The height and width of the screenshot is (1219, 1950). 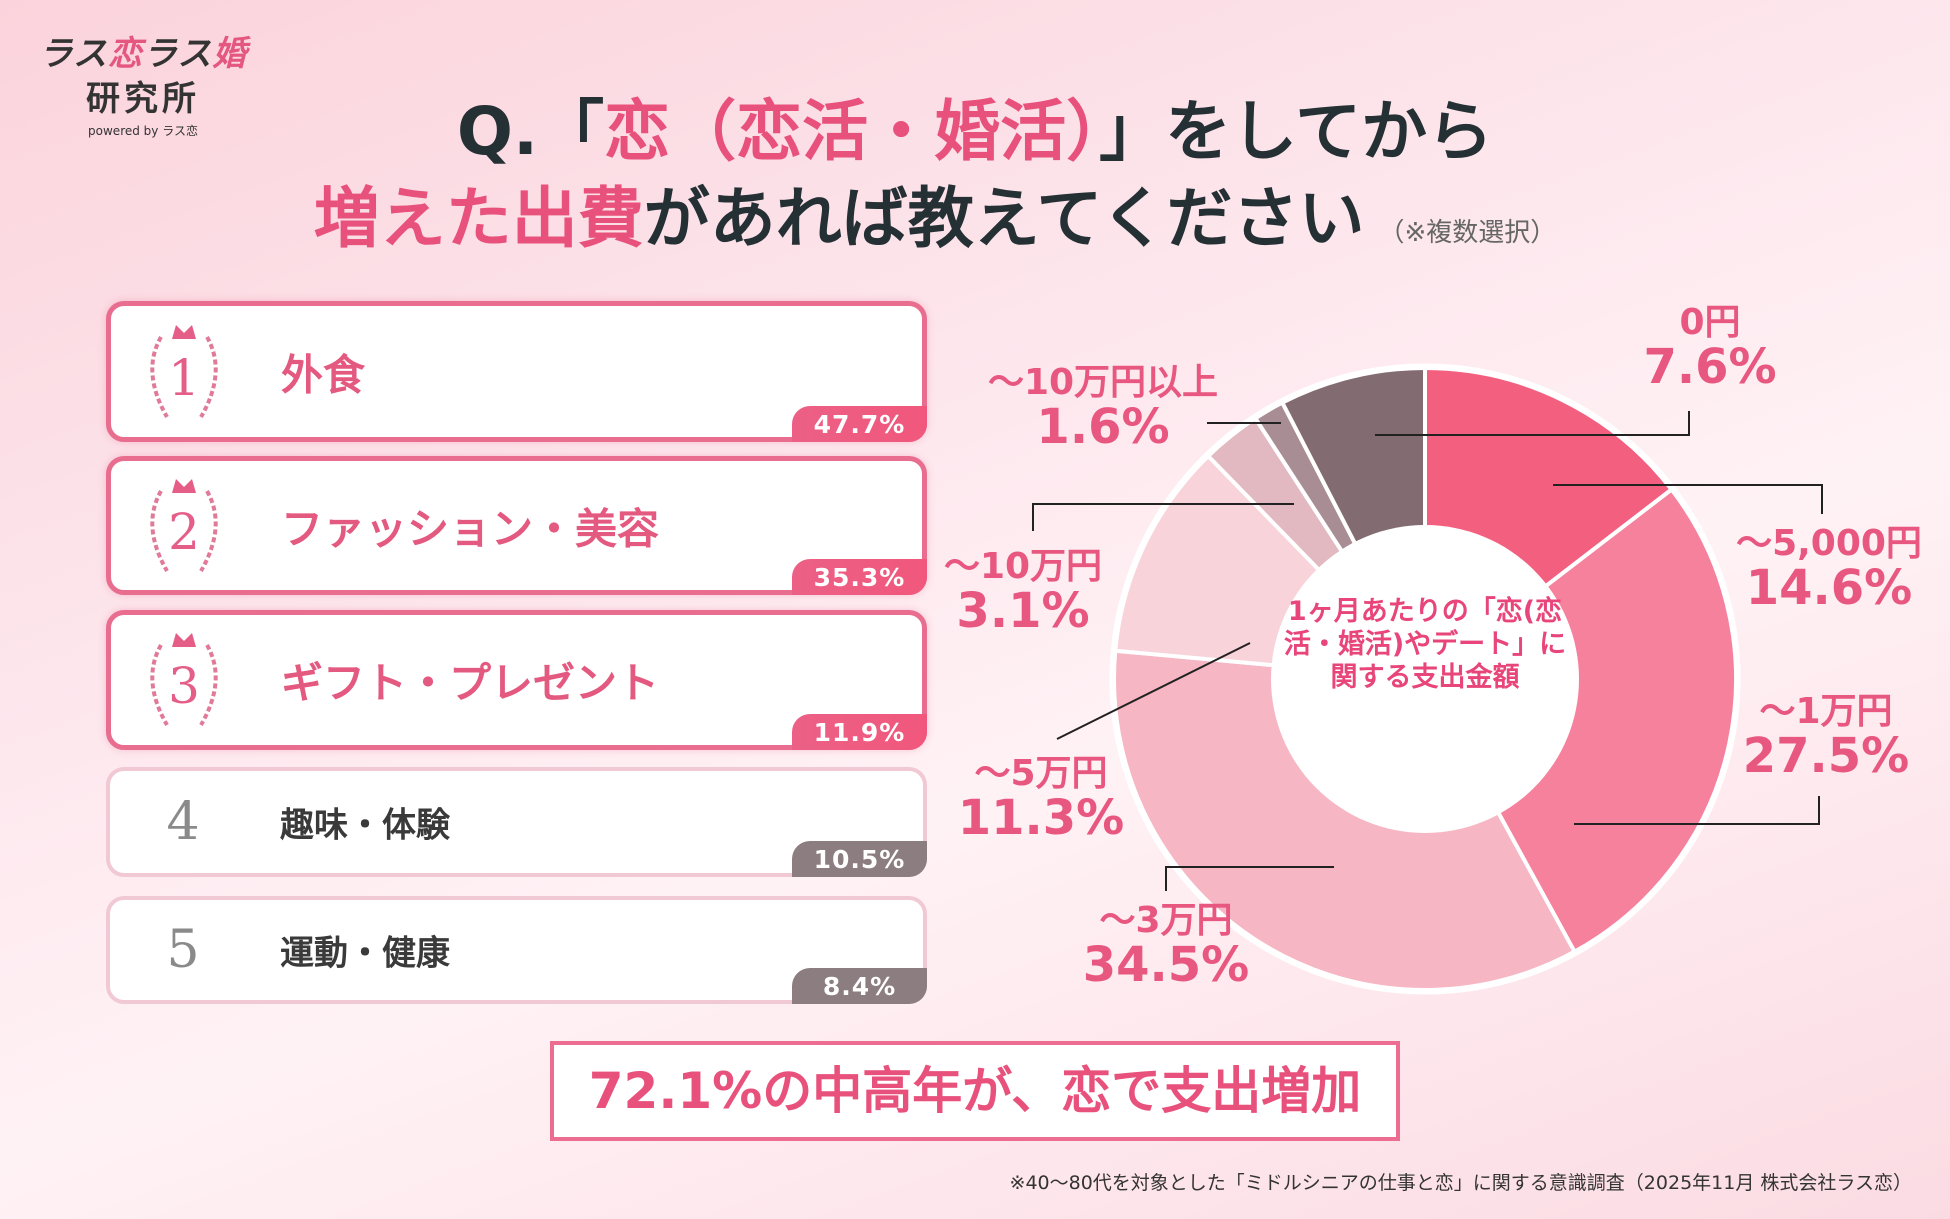 I want to click on slice-label-50k: 〜5万円 11.3%, so click(x=1041, y=799).